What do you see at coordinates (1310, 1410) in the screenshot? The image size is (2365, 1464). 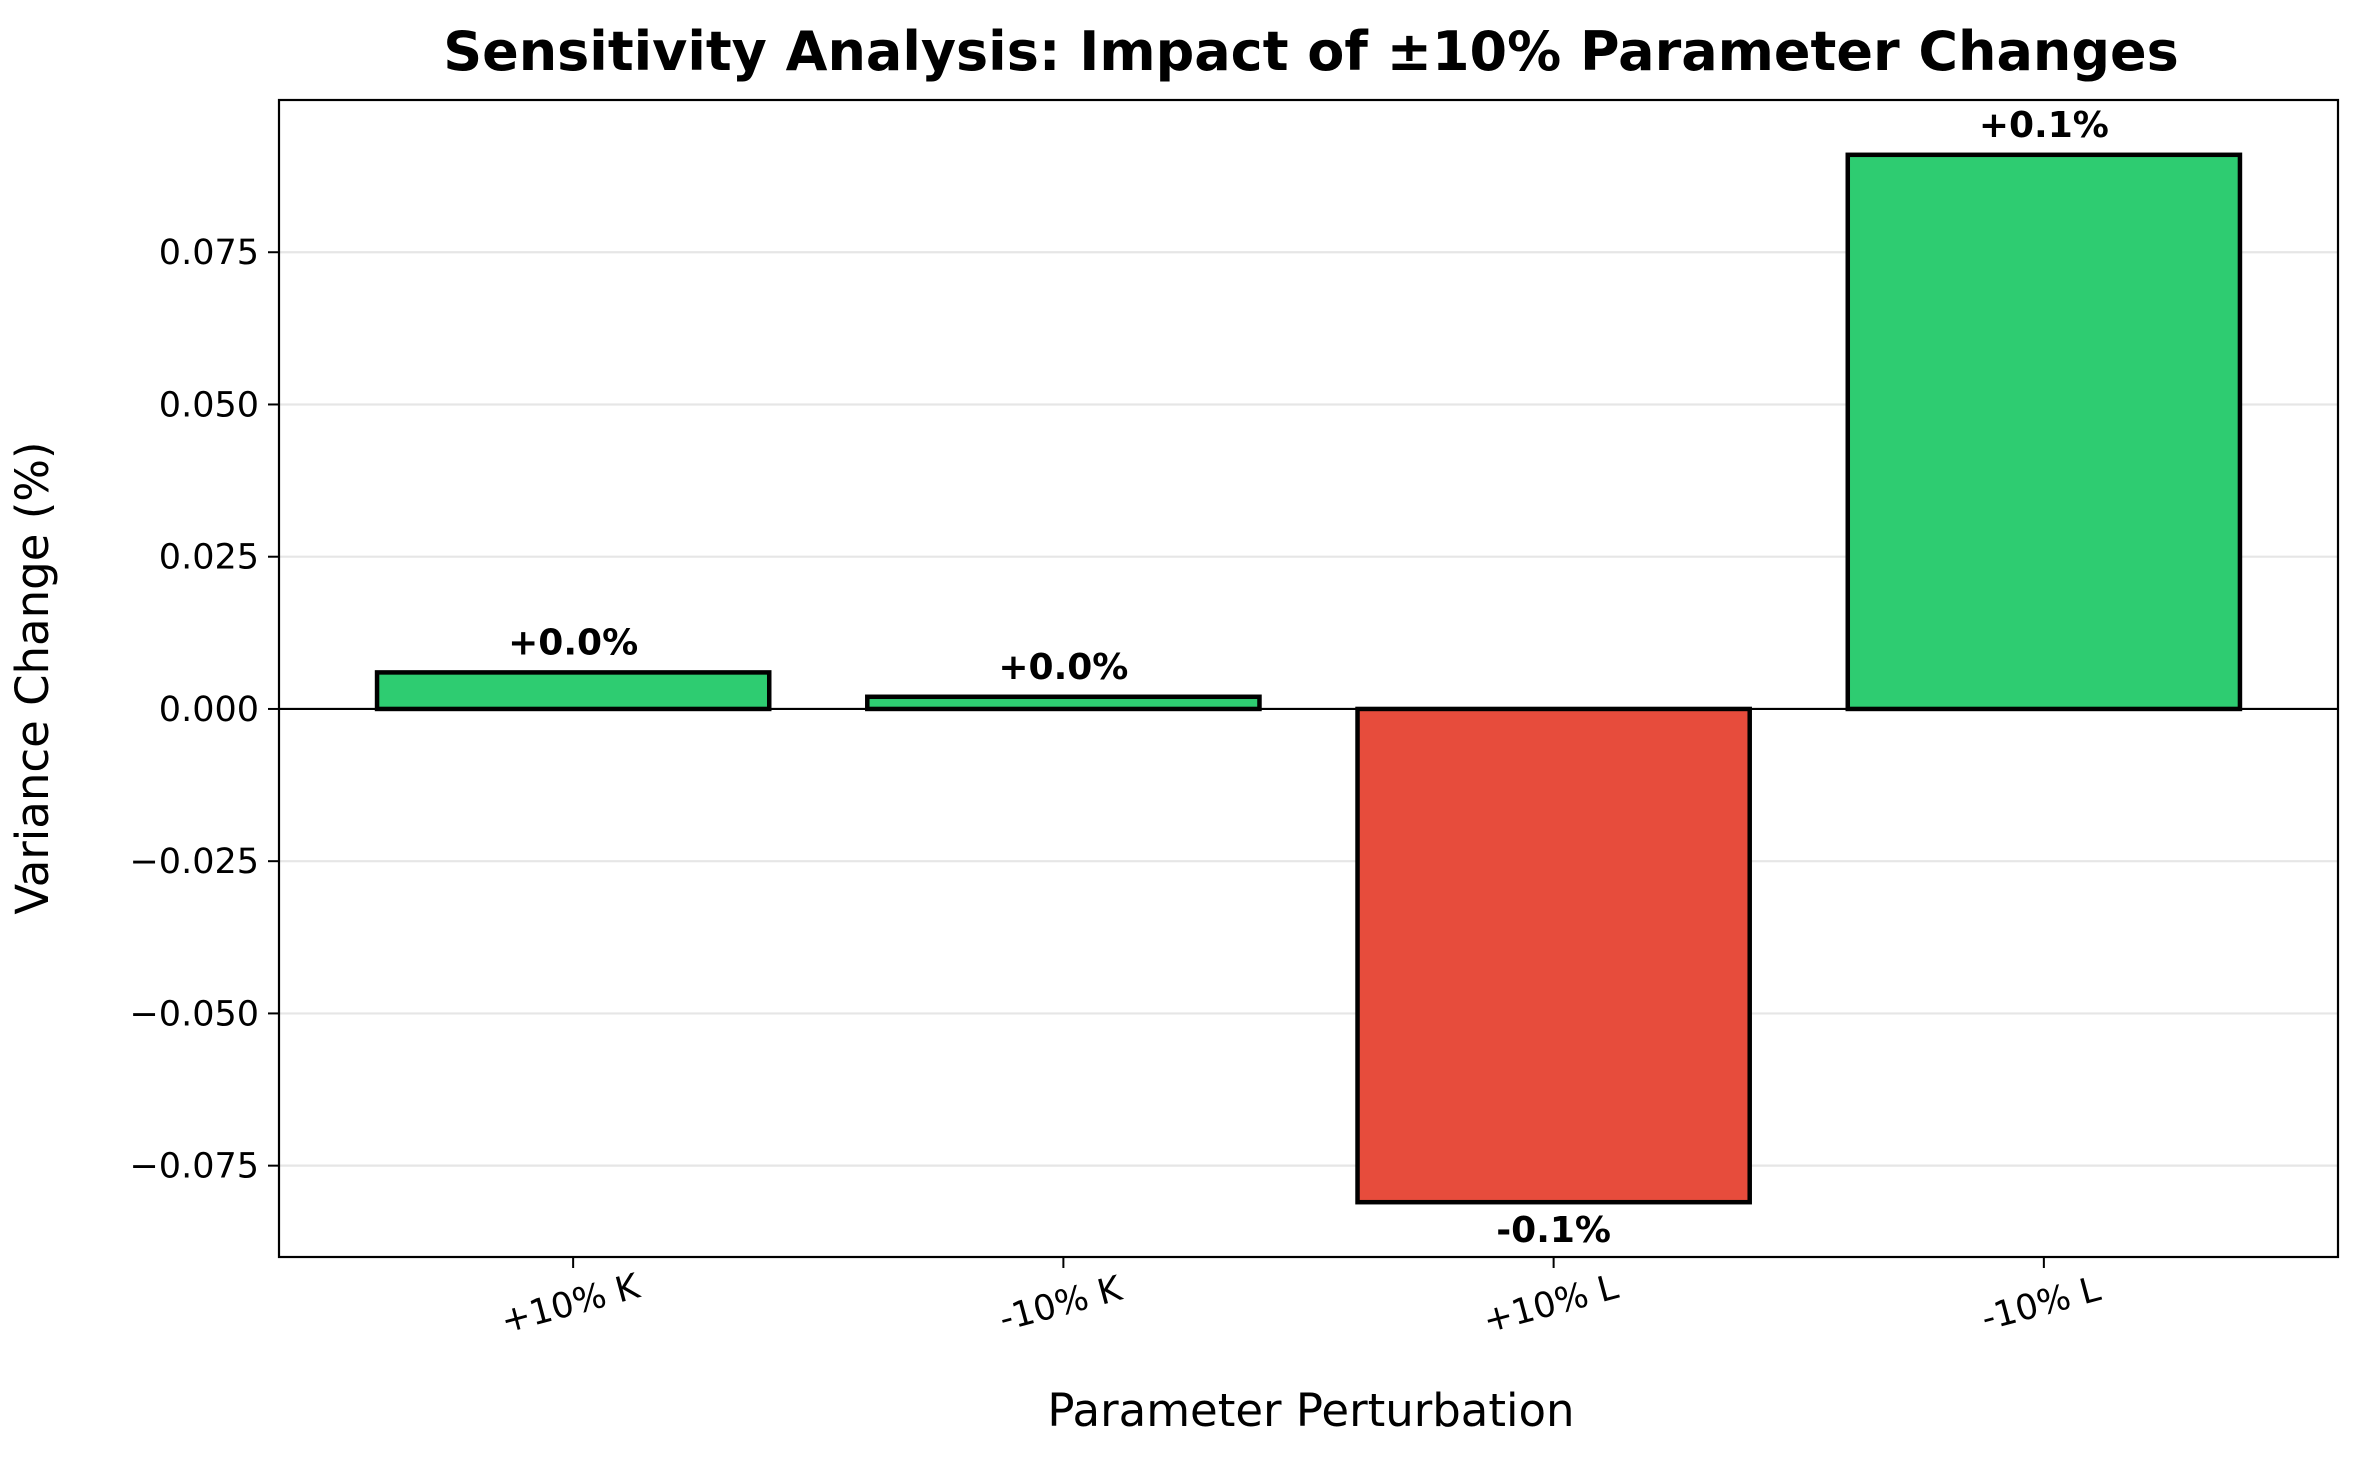 I see `x-axis-label: Parameter Perturbation` at bounding box center [1310, 1410].